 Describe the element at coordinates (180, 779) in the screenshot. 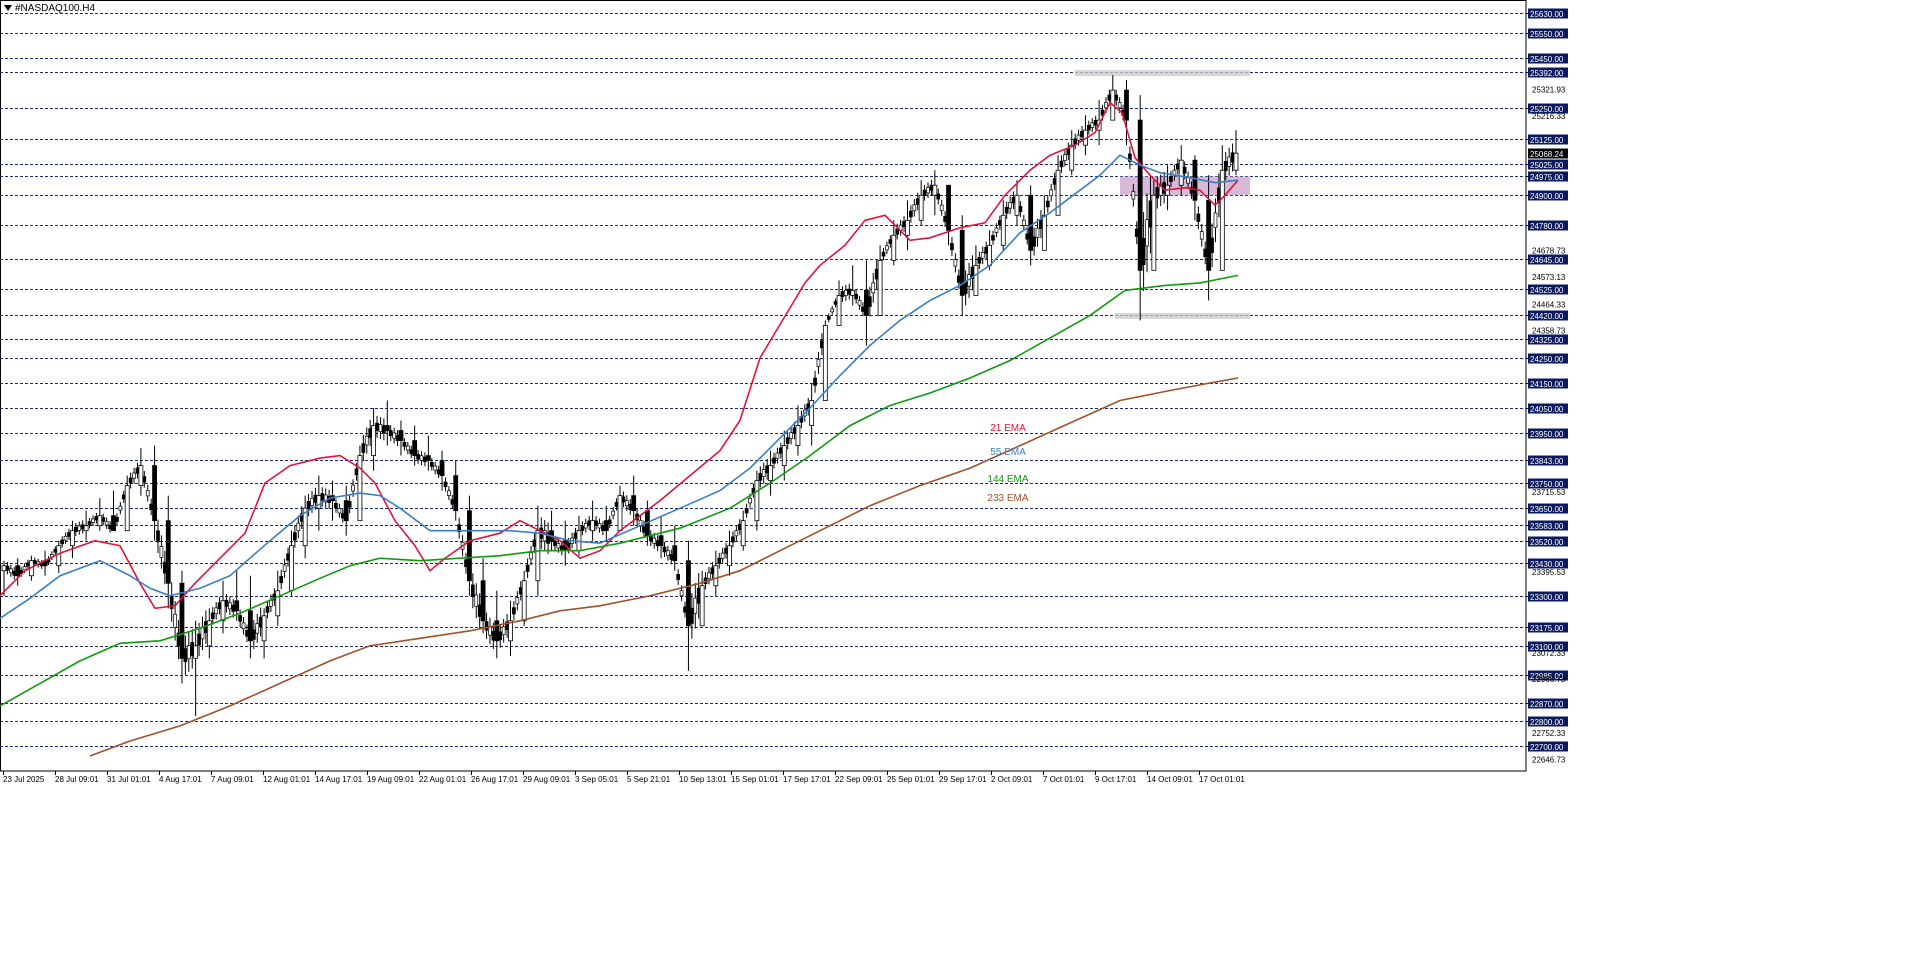

I see `x-tick-label: 4 Aug 17:01` at that location.